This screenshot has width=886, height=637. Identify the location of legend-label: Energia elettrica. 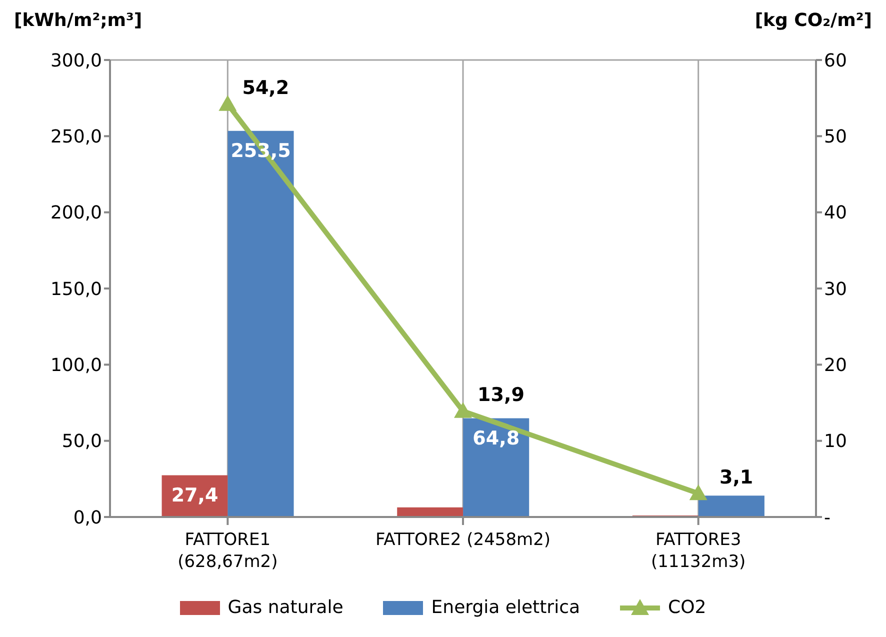
(505, 607).